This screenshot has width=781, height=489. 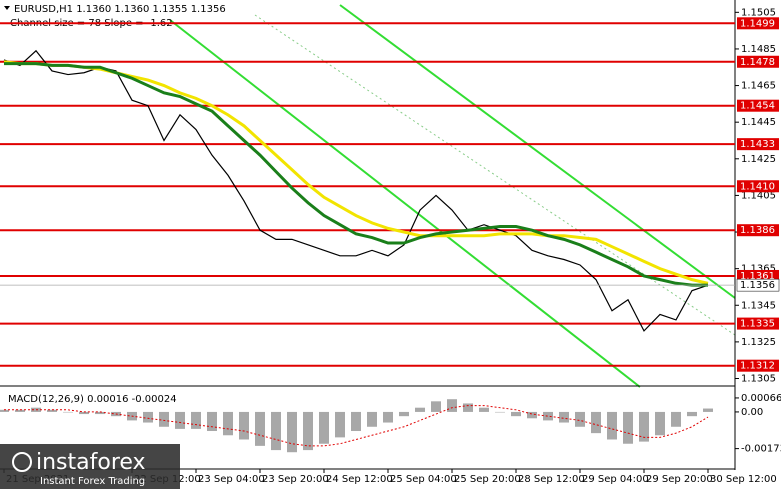 I want to click on x-tick-label: 28 Sep 12:00, so click(x=551, y=479).